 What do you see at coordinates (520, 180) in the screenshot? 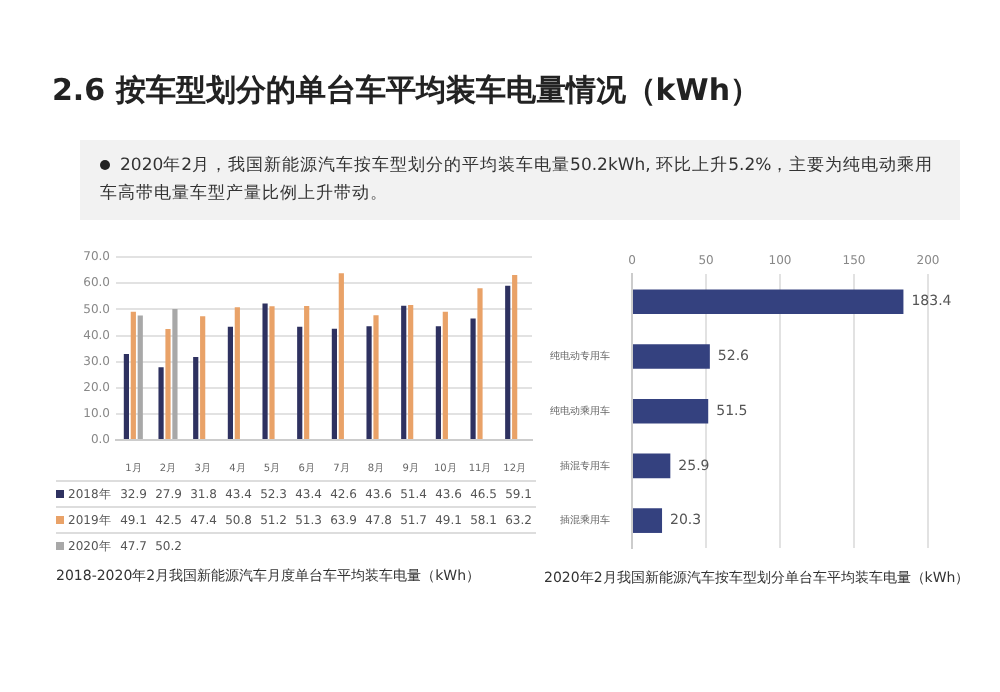
I see `text: 2020年2月，我国新能源汽车按车型划分的平均装车电量50.2kWh, 环比上升5.2%，主要为纯电动乘用车高带电量车型产量比例上升带动。` at bounding box center [520, 180].